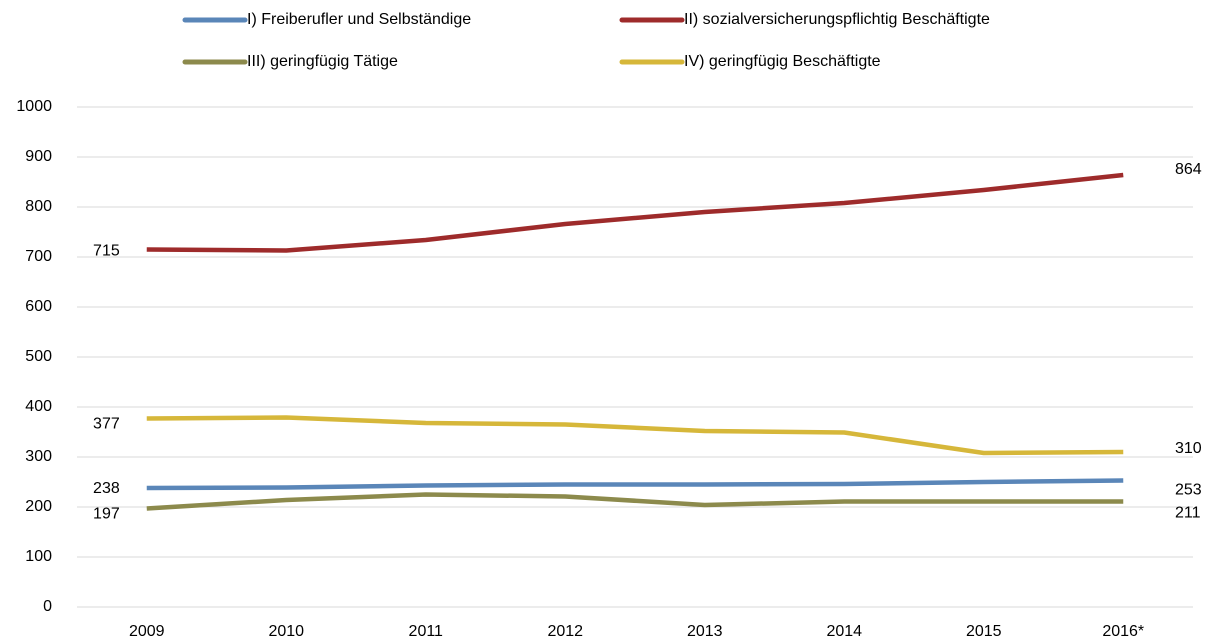 Image resolution: width=1213 pixels, height=642 pixels. What do you see at coordinates (34, 106) in the screenshot?
I see `y-tick-label: 1000` at bounding box center [34, 106].